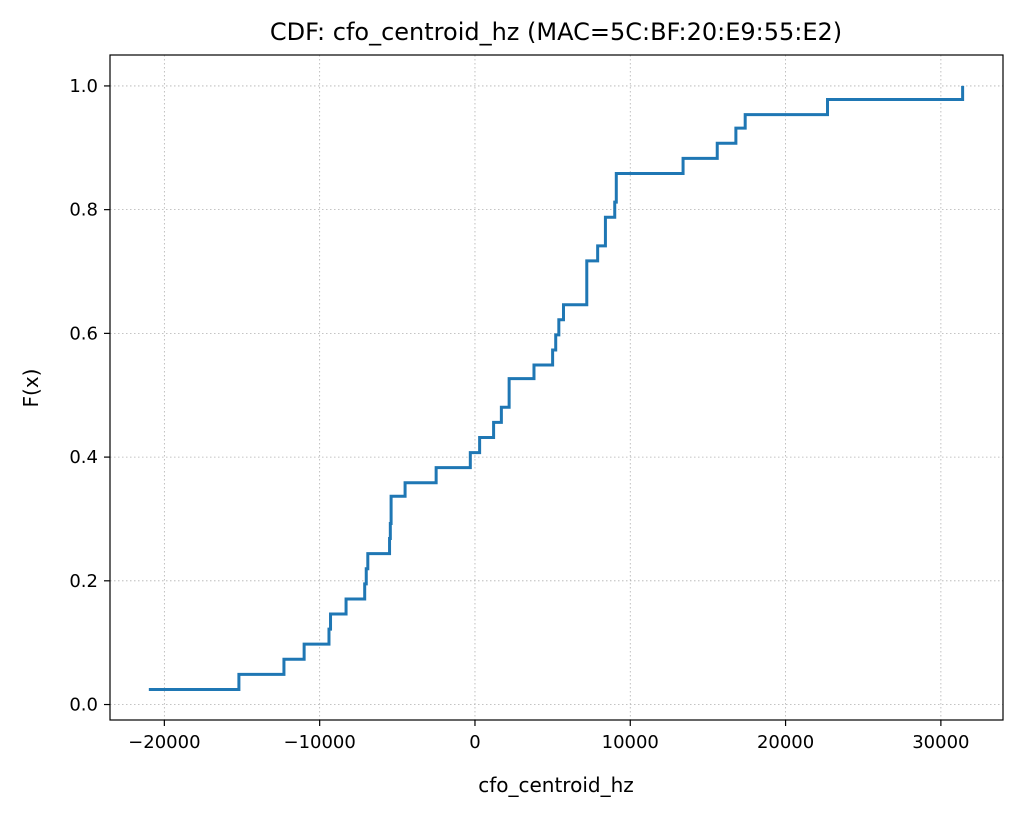 Image resolution: width=1020 pixels, height=815 pixels. I want to click on y-tick-label: 0.2, so click(83, 581).